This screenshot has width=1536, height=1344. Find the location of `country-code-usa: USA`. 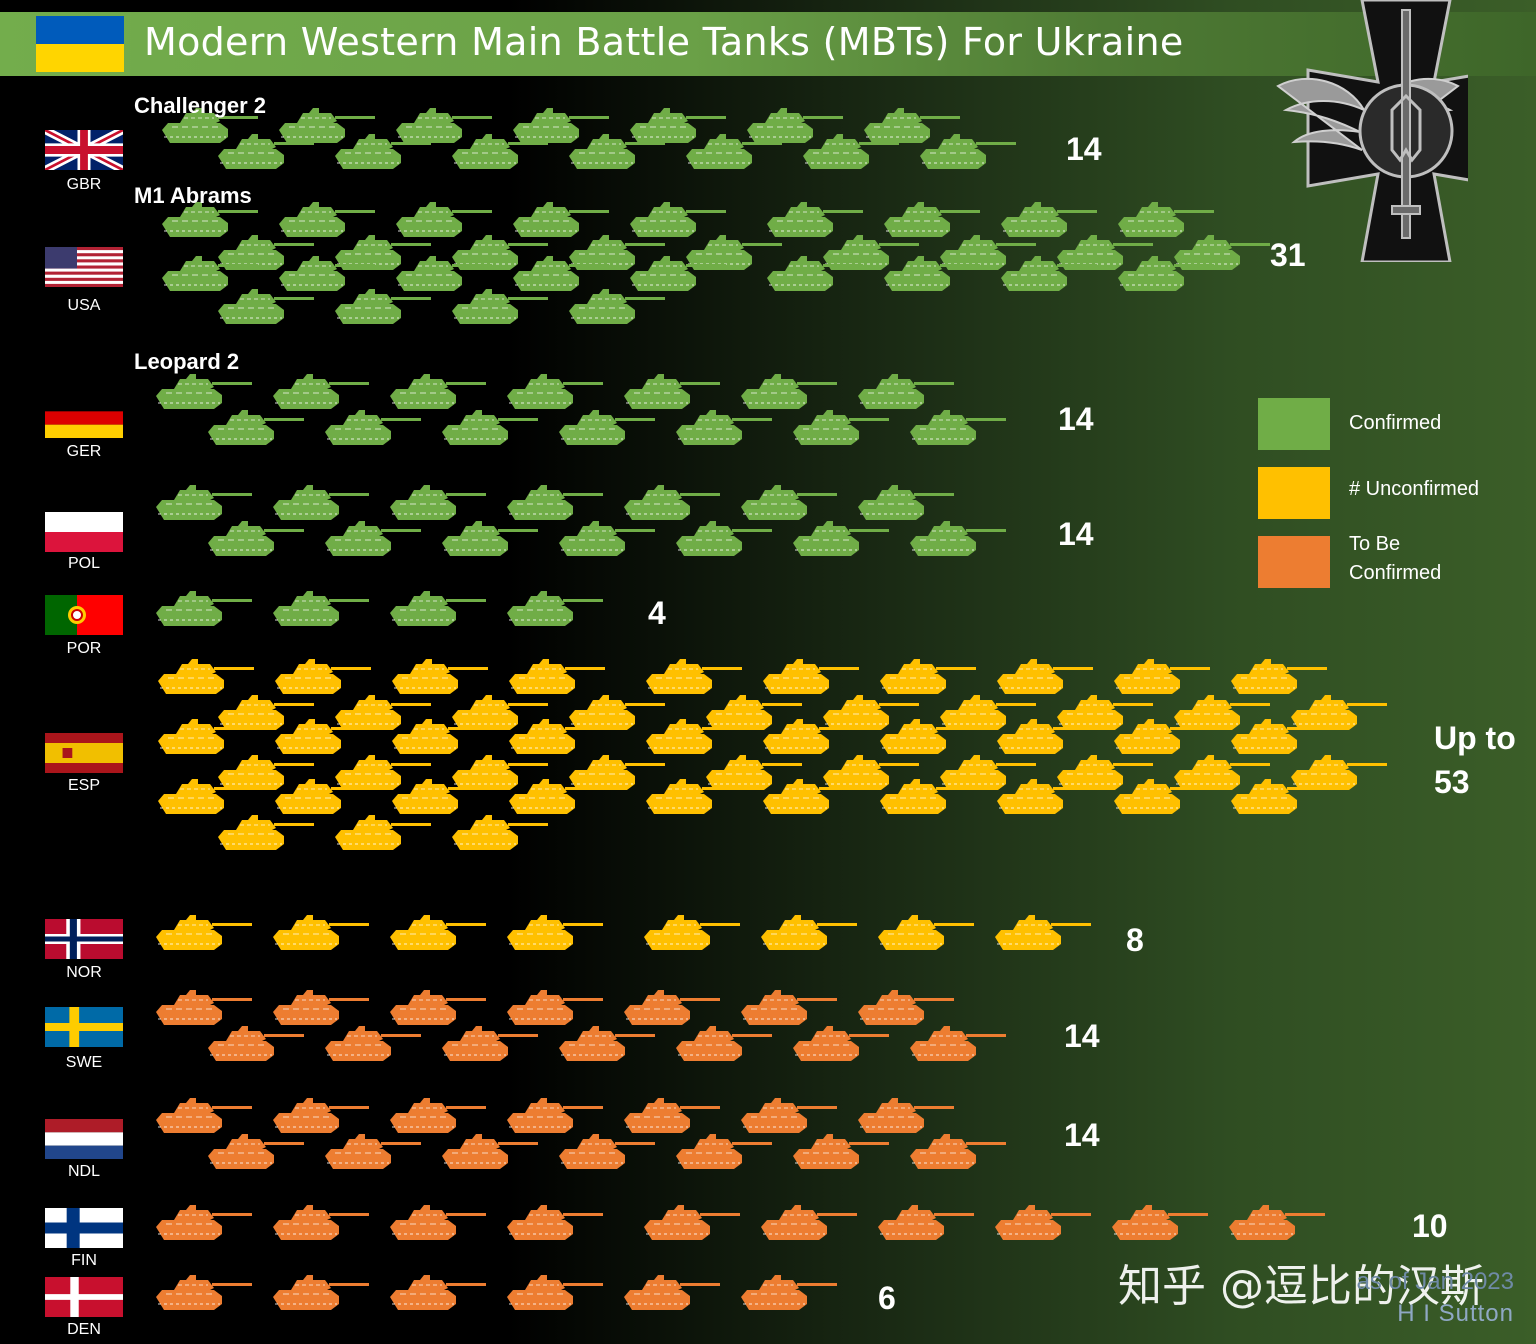

country-code-usa: USA is located at coordinates (84, 305).